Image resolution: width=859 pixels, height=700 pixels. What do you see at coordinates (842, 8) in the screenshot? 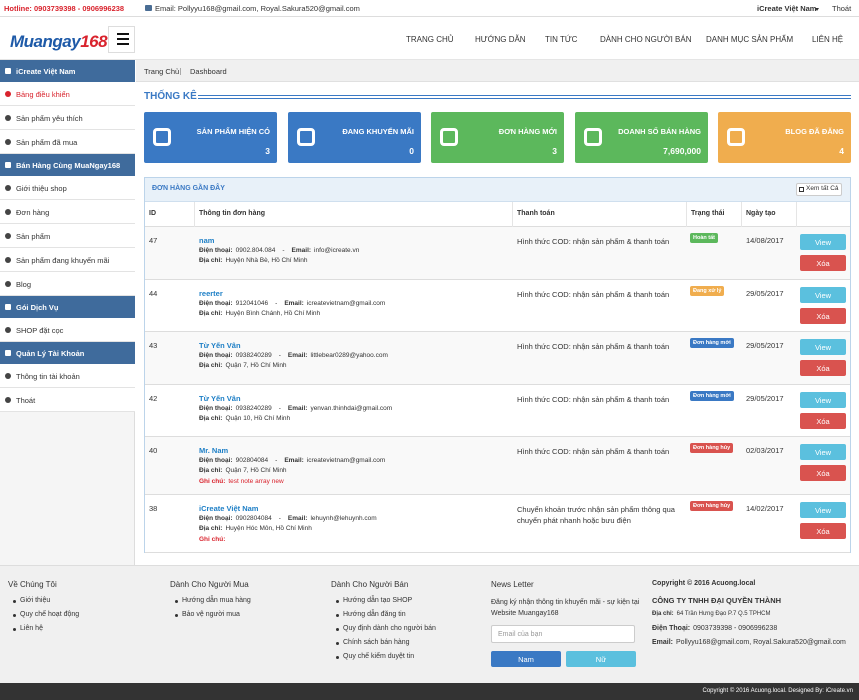
I see `logout-link: Thoát` at bounding box center [842, 8].